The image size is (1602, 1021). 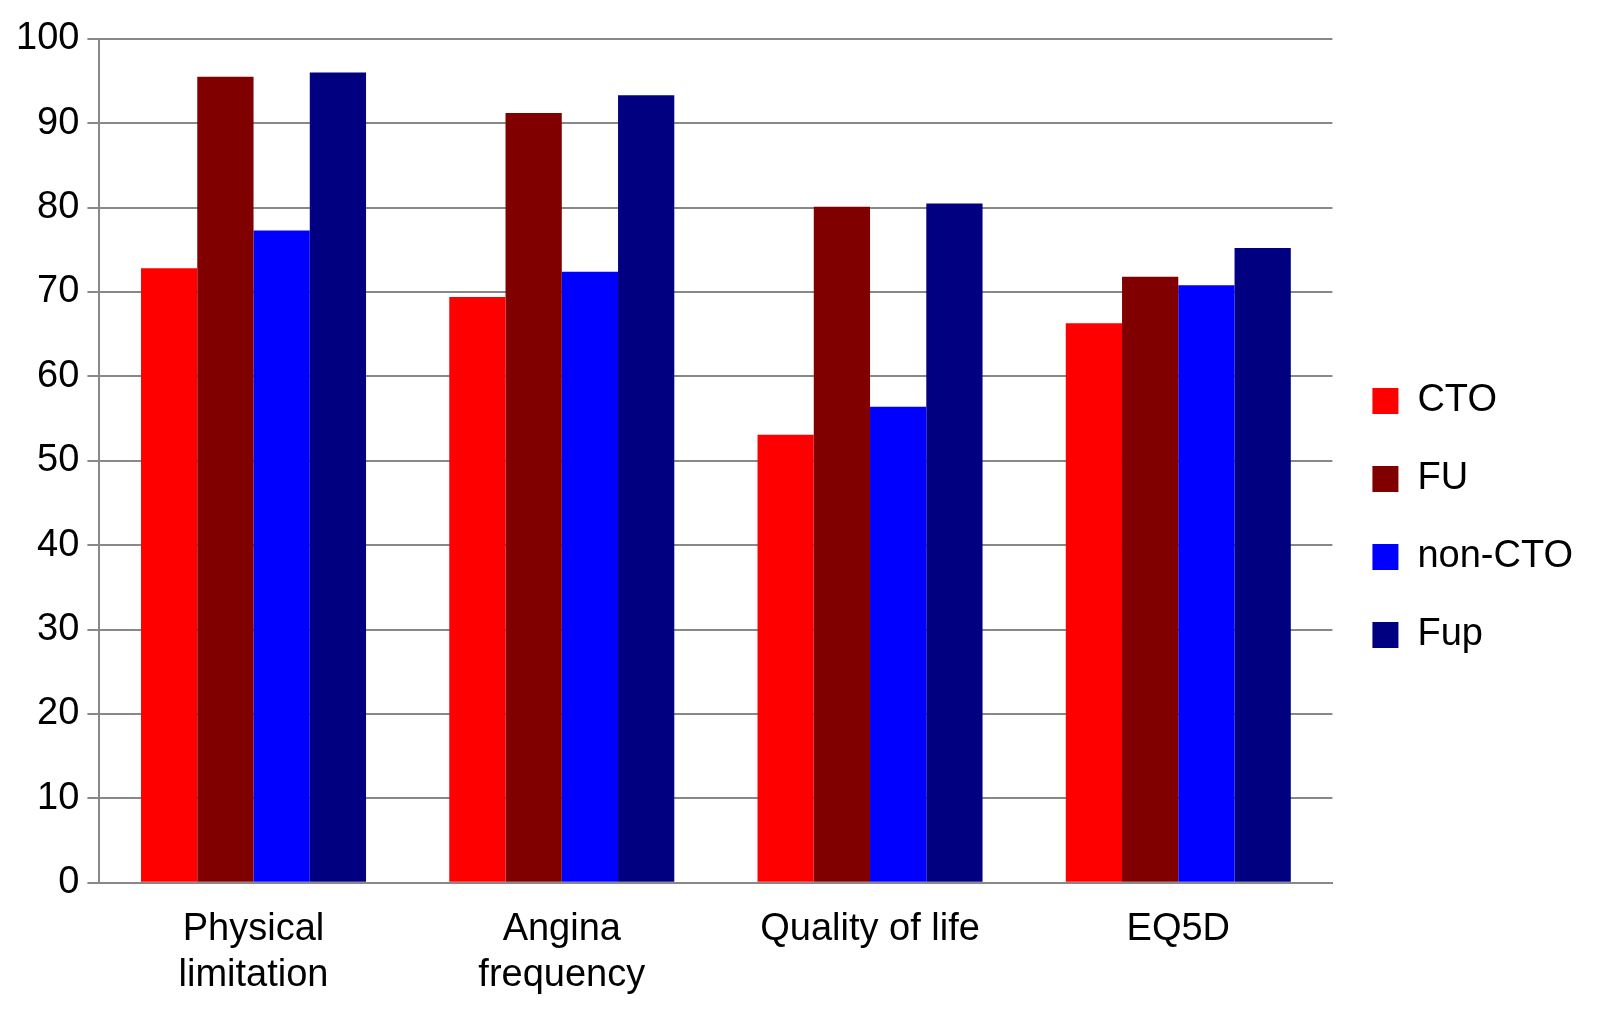 What do you see at coordinates (58, 795) in the screenshot?
I see `y-tick-label: 10` at bounding box center [58, 795].